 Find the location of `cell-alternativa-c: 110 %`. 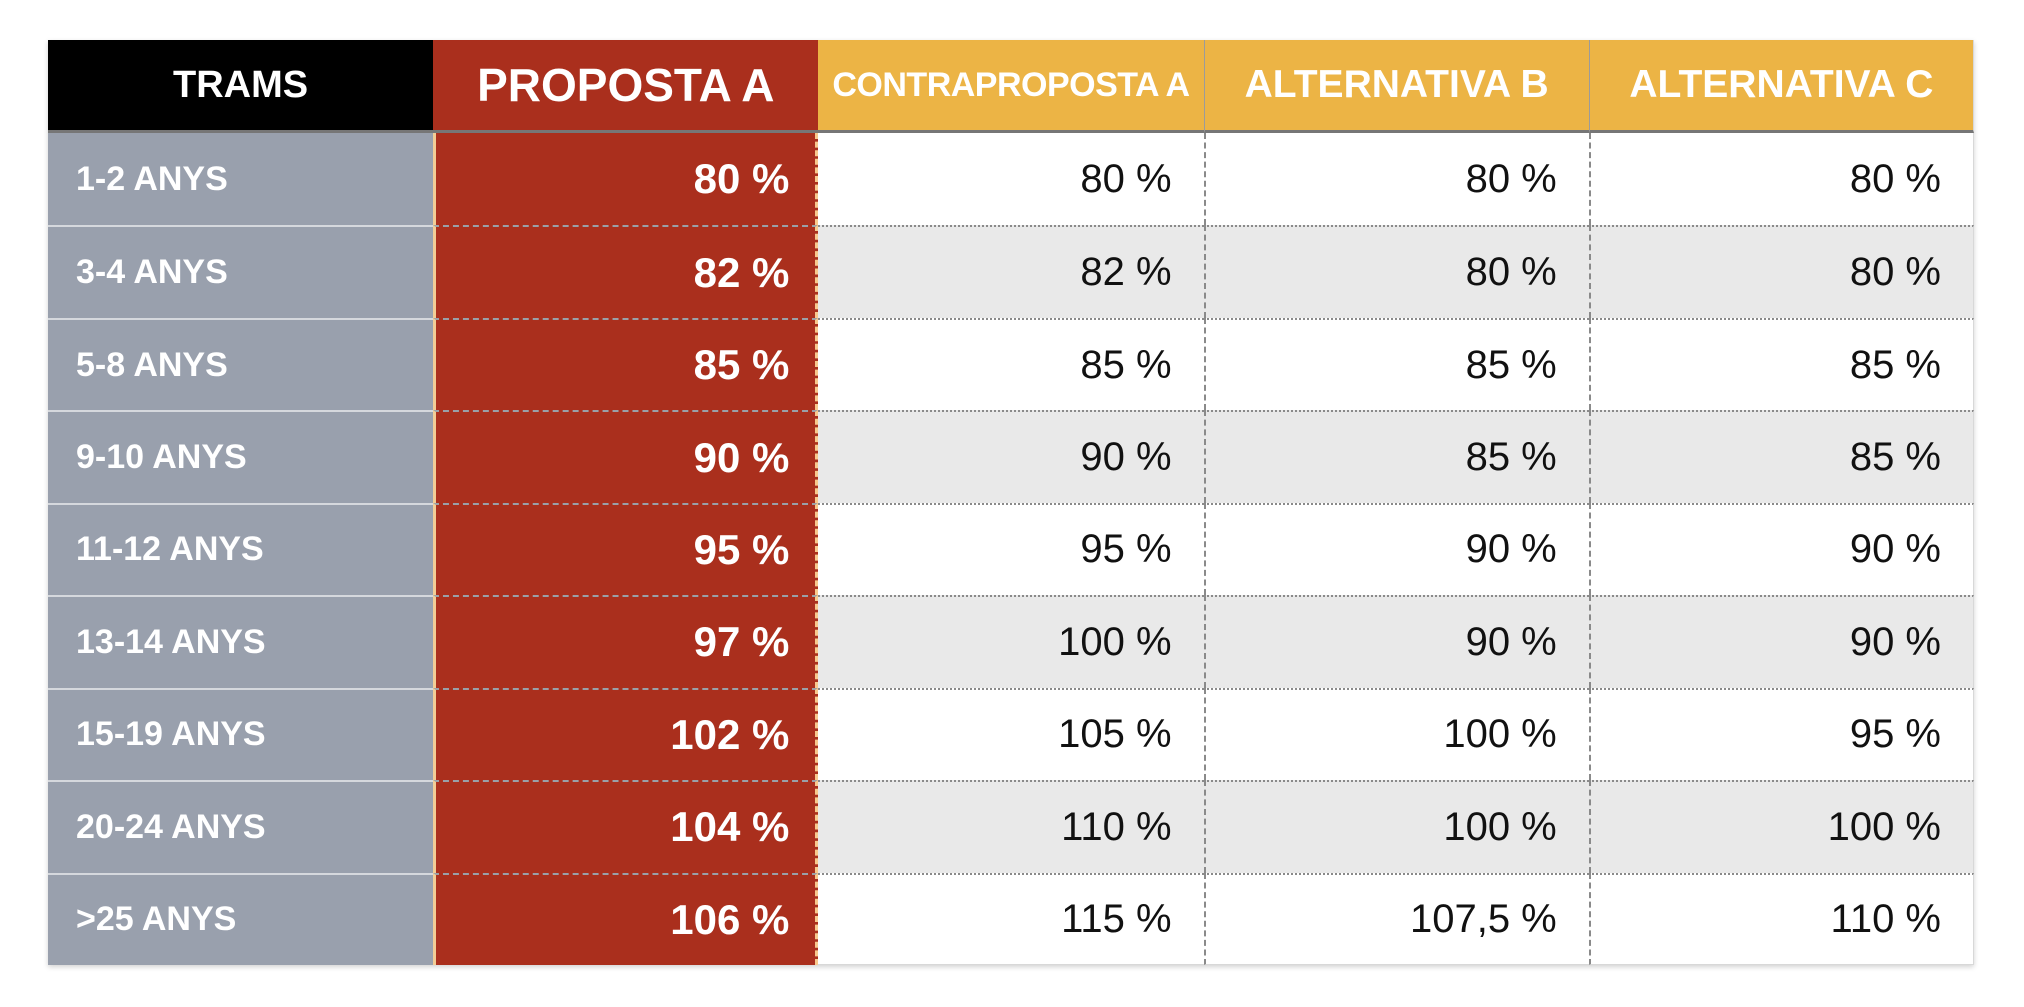

cell-alternativa-c: 110 % is located at coordinates (1781, 918).